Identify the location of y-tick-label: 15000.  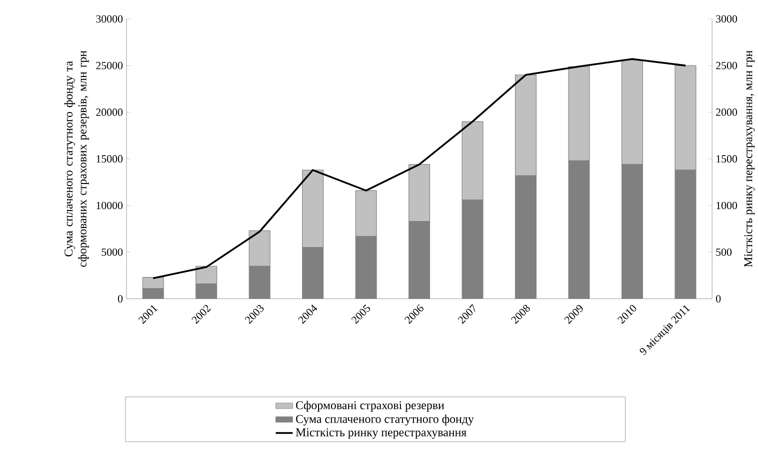
(109, 158).